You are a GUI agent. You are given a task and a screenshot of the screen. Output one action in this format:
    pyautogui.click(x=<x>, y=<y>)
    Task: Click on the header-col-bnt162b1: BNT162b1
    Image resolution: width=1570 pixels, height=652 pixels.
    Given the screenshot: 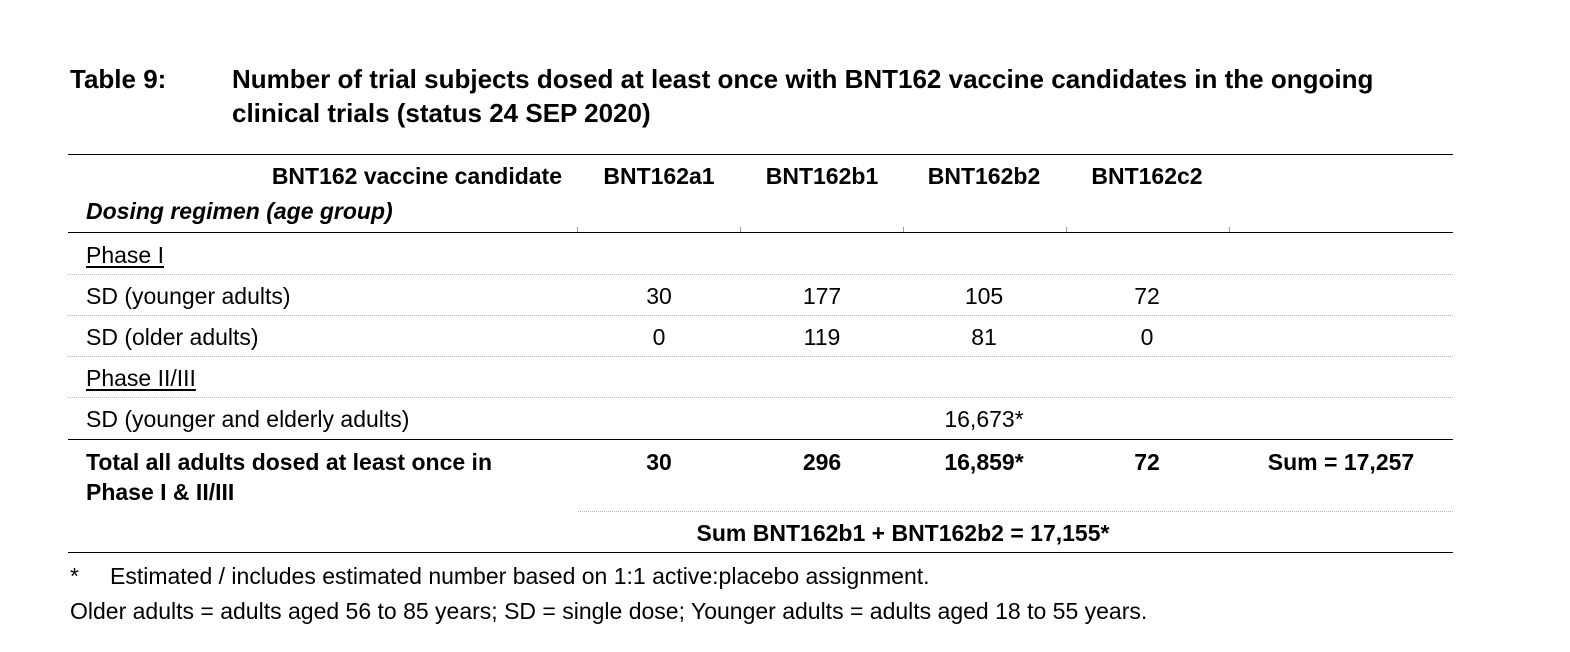 What is the action you would take?
    pyautogui.click(x=822, y=176)
    